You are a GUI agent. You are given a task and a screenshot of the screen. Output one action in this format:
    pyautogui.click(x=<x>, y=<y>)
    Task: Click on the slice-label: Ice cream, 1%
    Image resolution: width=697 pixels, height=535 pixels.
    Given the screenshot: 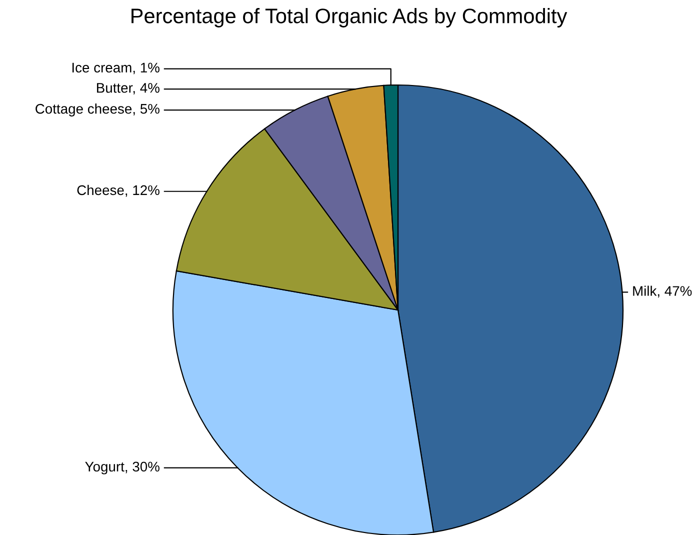 What is the action you would take?
    pyautogui.click(x=116, y=68)
    